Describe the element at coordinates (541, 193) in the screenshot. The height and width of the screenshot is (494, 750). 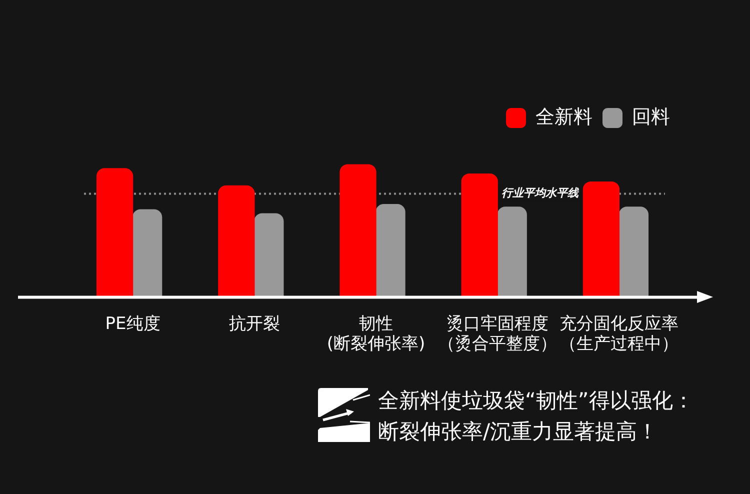
I see `ref-line-label: 行业平均水平线` at that location.